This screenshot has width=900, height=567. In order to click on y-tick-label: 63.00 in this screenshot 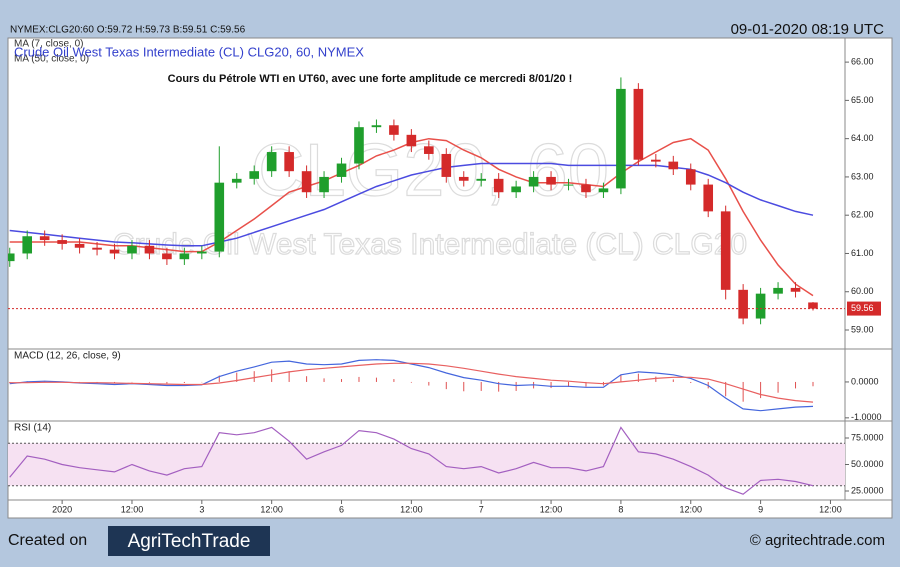, I will do `click(862, 176)`.